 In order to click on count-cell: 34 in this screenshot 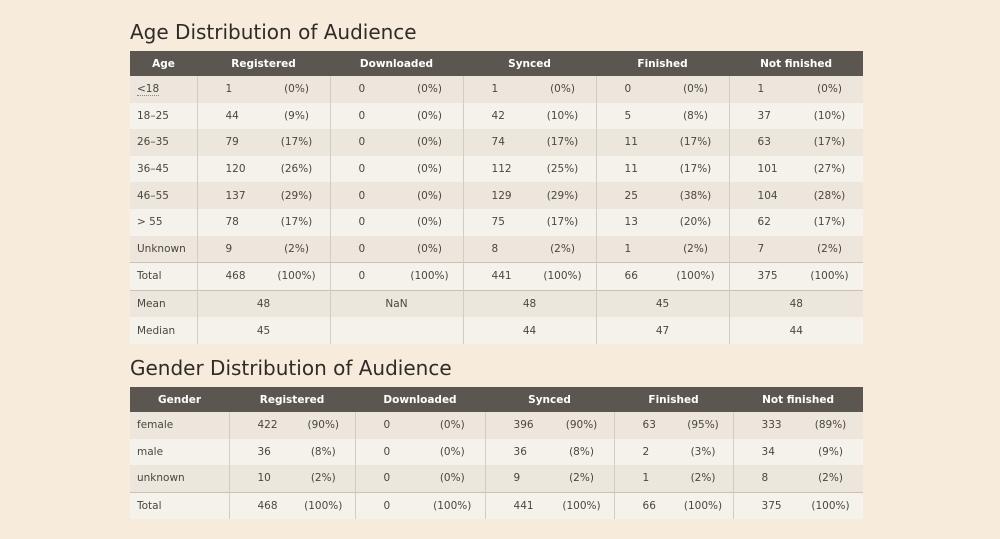, I will do `click(765, 452)`.